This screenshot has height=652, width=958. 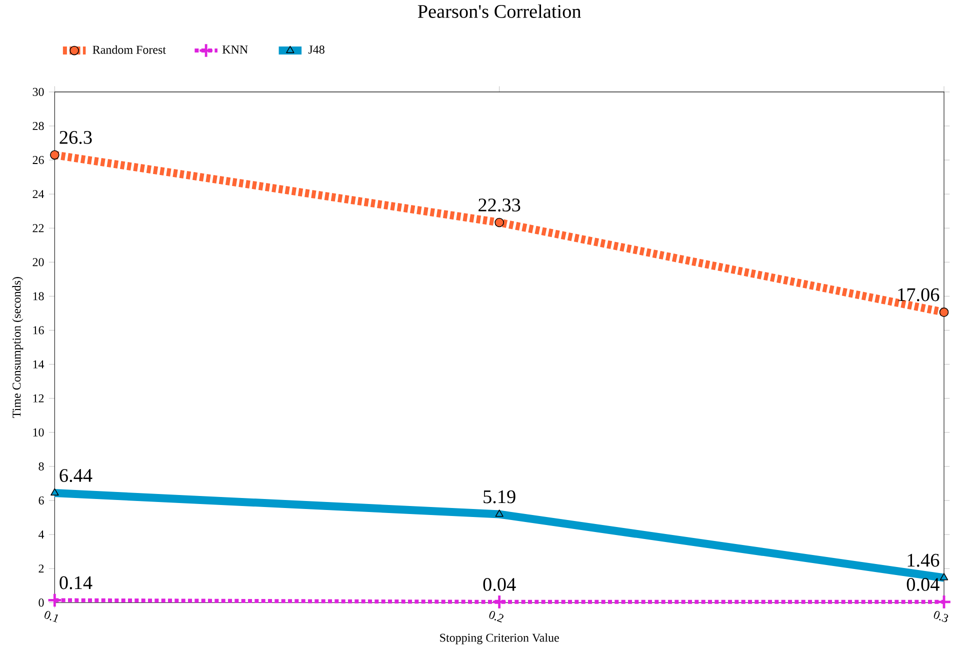 What do you see at coordinates (499, 638) in the screenshot?
I see `x-axis-title: Stopping Criterion Value` at bounding box center [499, 638].